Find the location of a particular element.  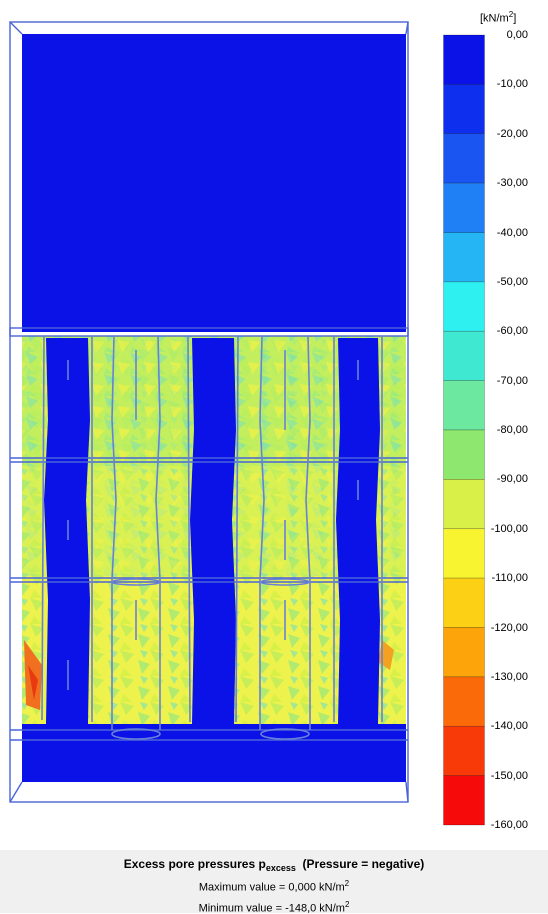

legend-tick-label: -50,00 is located at coordinates (512, 281).